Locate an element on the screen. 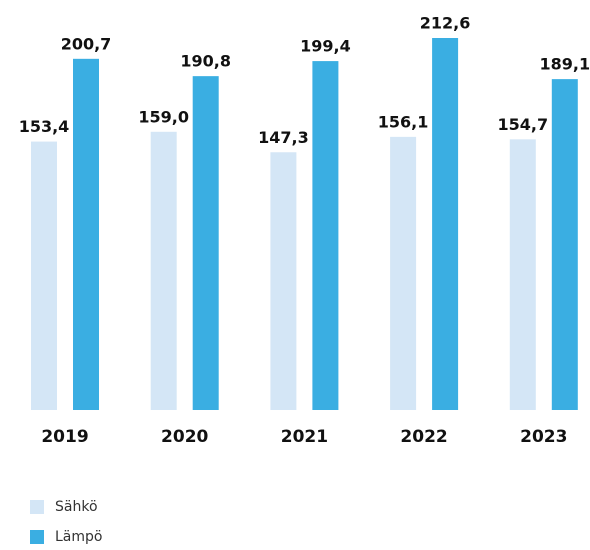 The height and width of the screenshot is (550, 590). value-label: 200,7 is located at coordinates (86, 43).